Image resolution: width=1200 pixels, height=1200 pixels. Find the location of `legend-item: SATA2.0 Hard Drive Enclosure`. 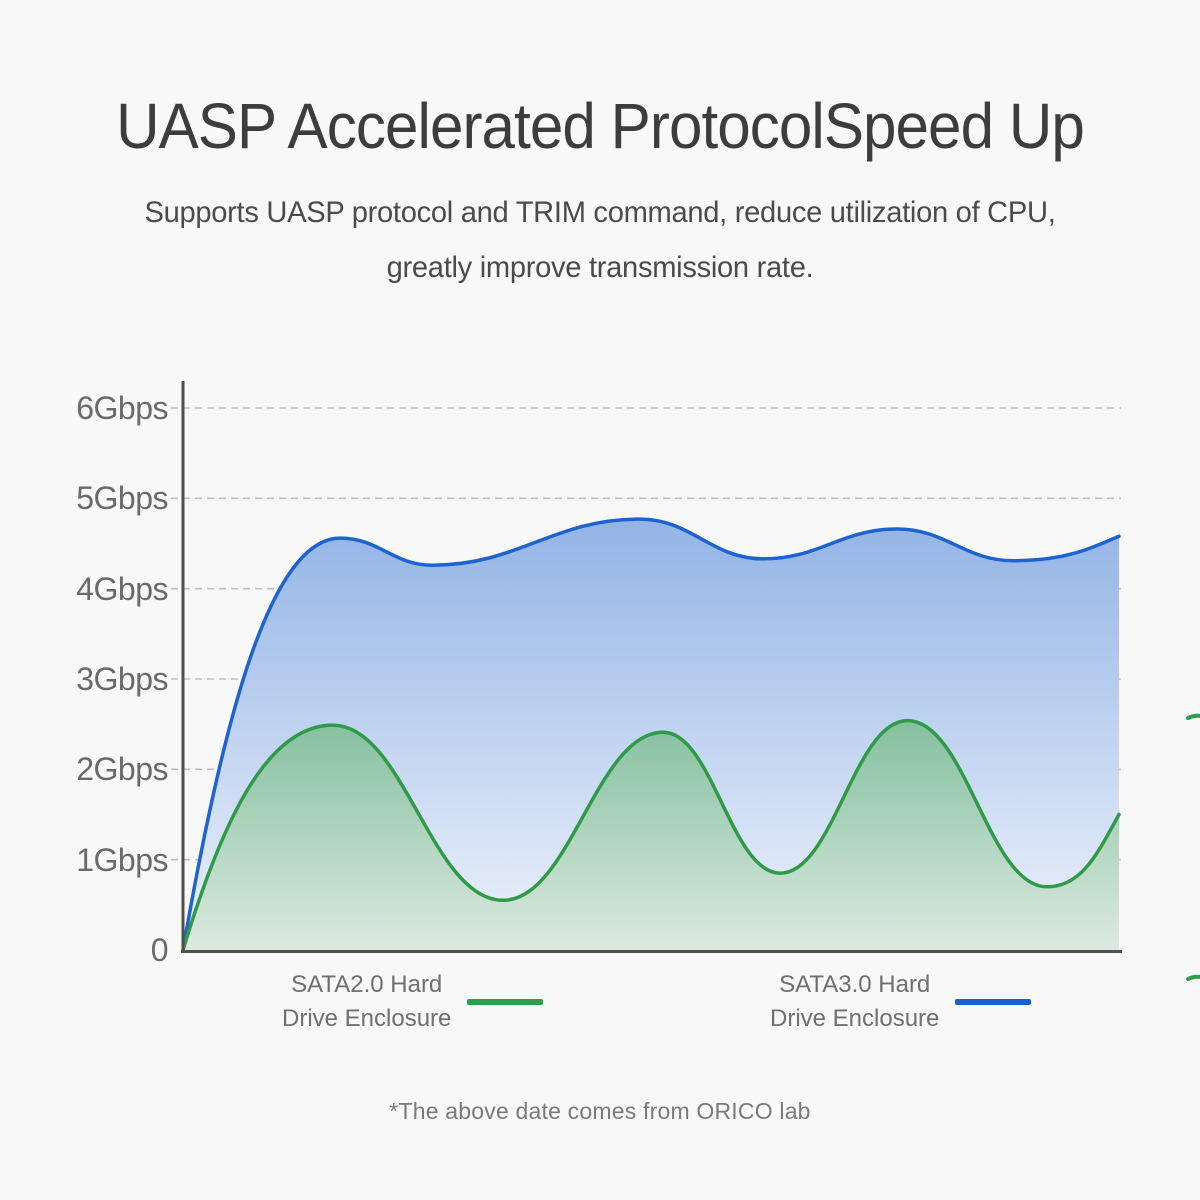

legend-item: SATA2.0 Hard Drive Enclosure is located at coordinates (413, 1002).